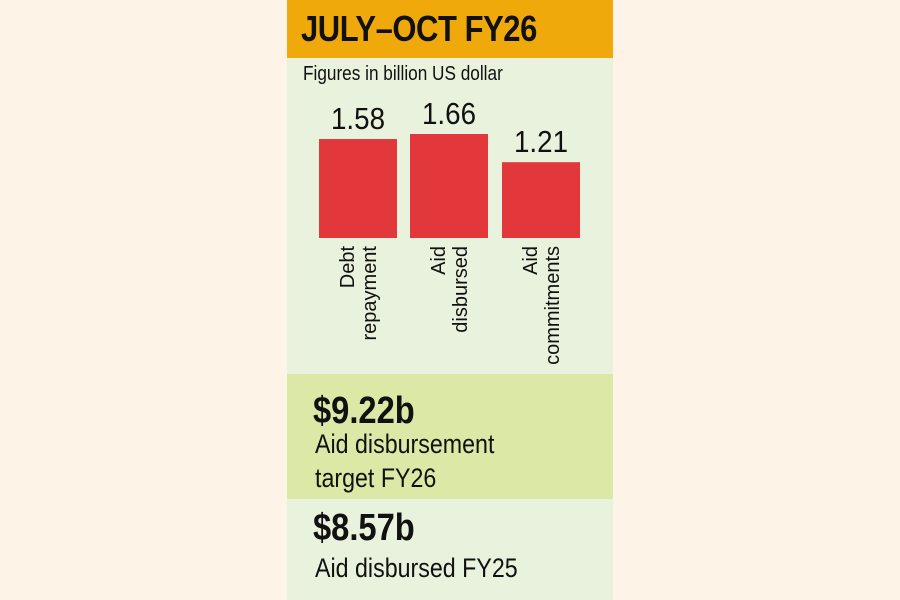 The width and height of the screenshot is (900, 600). I want to click on category-label-2: Aid commitments, so click(542, 305).